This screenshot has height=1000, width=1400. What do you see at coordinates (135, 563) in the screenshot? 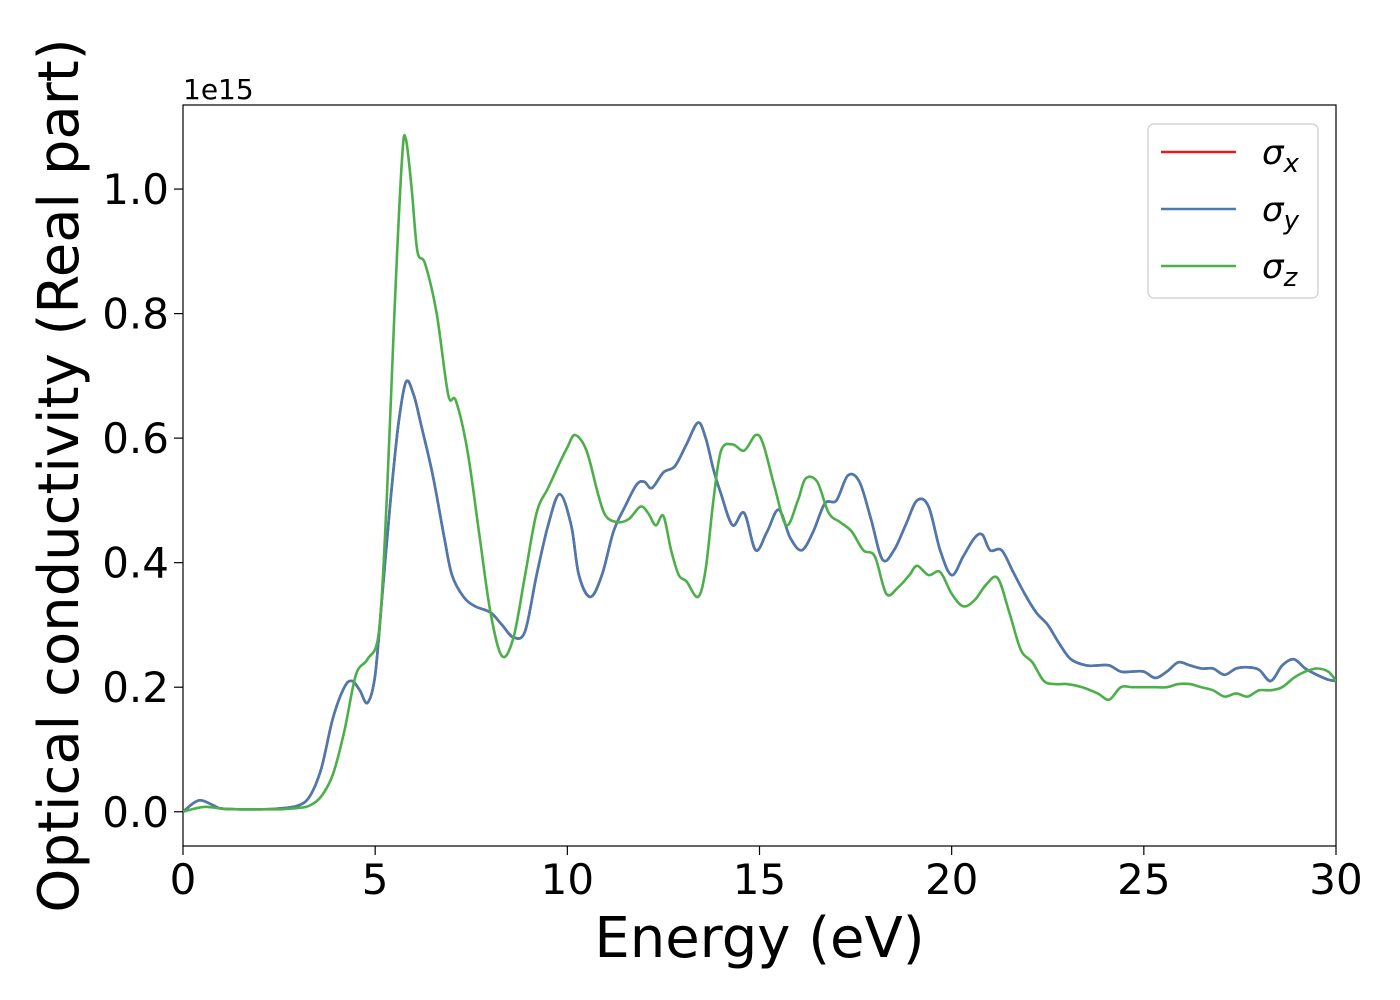
I see `y-tick-label: 0.4` at bounding box center [135, 563].